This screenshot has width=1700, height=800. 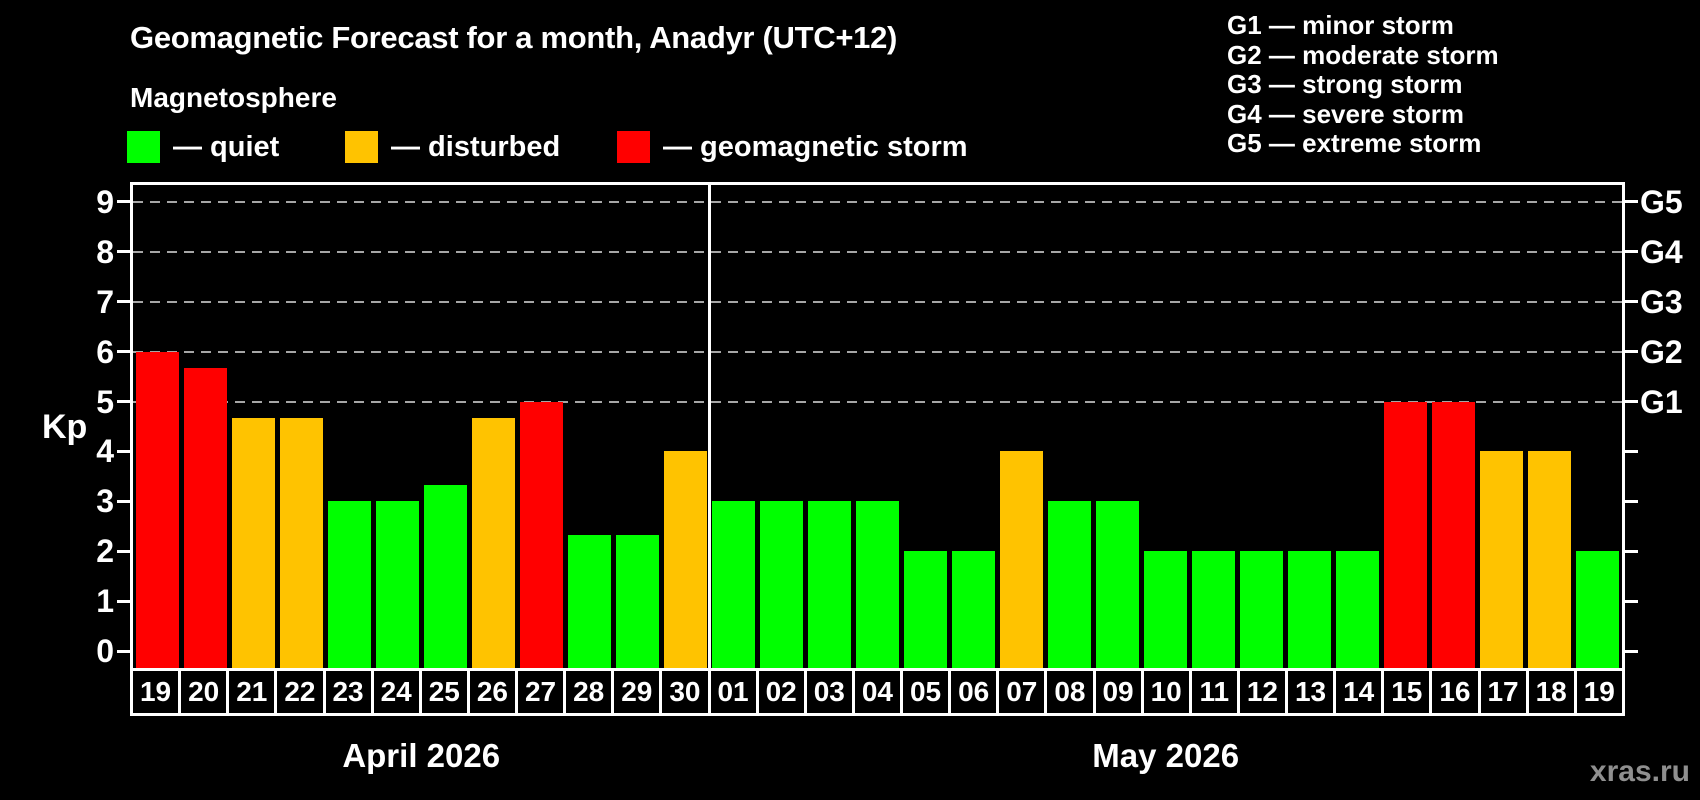 I want to click on day-label-cell: 22, so click(x=301, y=692).